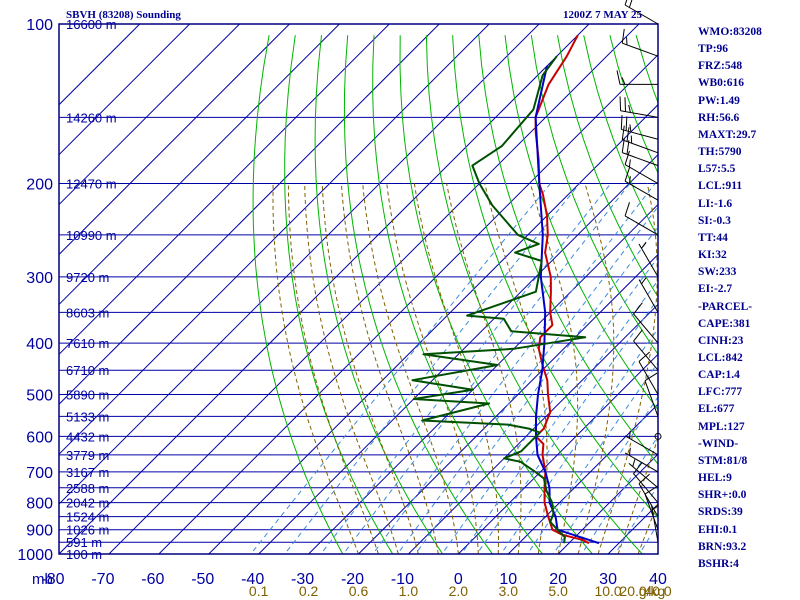 The image size is (800, 600). Describe the element at coordinates (39, 344) in the screenshot. I see `pressure-tick-label: 400` at that location.